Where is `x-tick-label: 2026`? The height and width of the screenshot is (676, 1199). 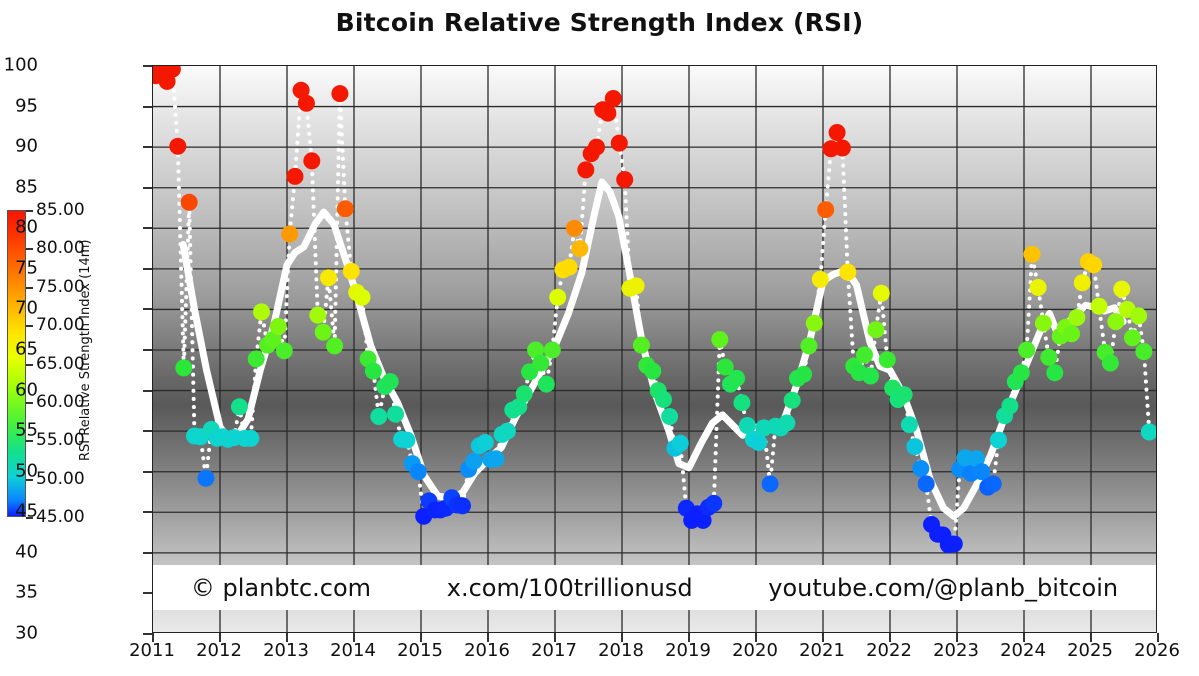
x-tick-label: 2026 is located at coordinates (1157, 650).